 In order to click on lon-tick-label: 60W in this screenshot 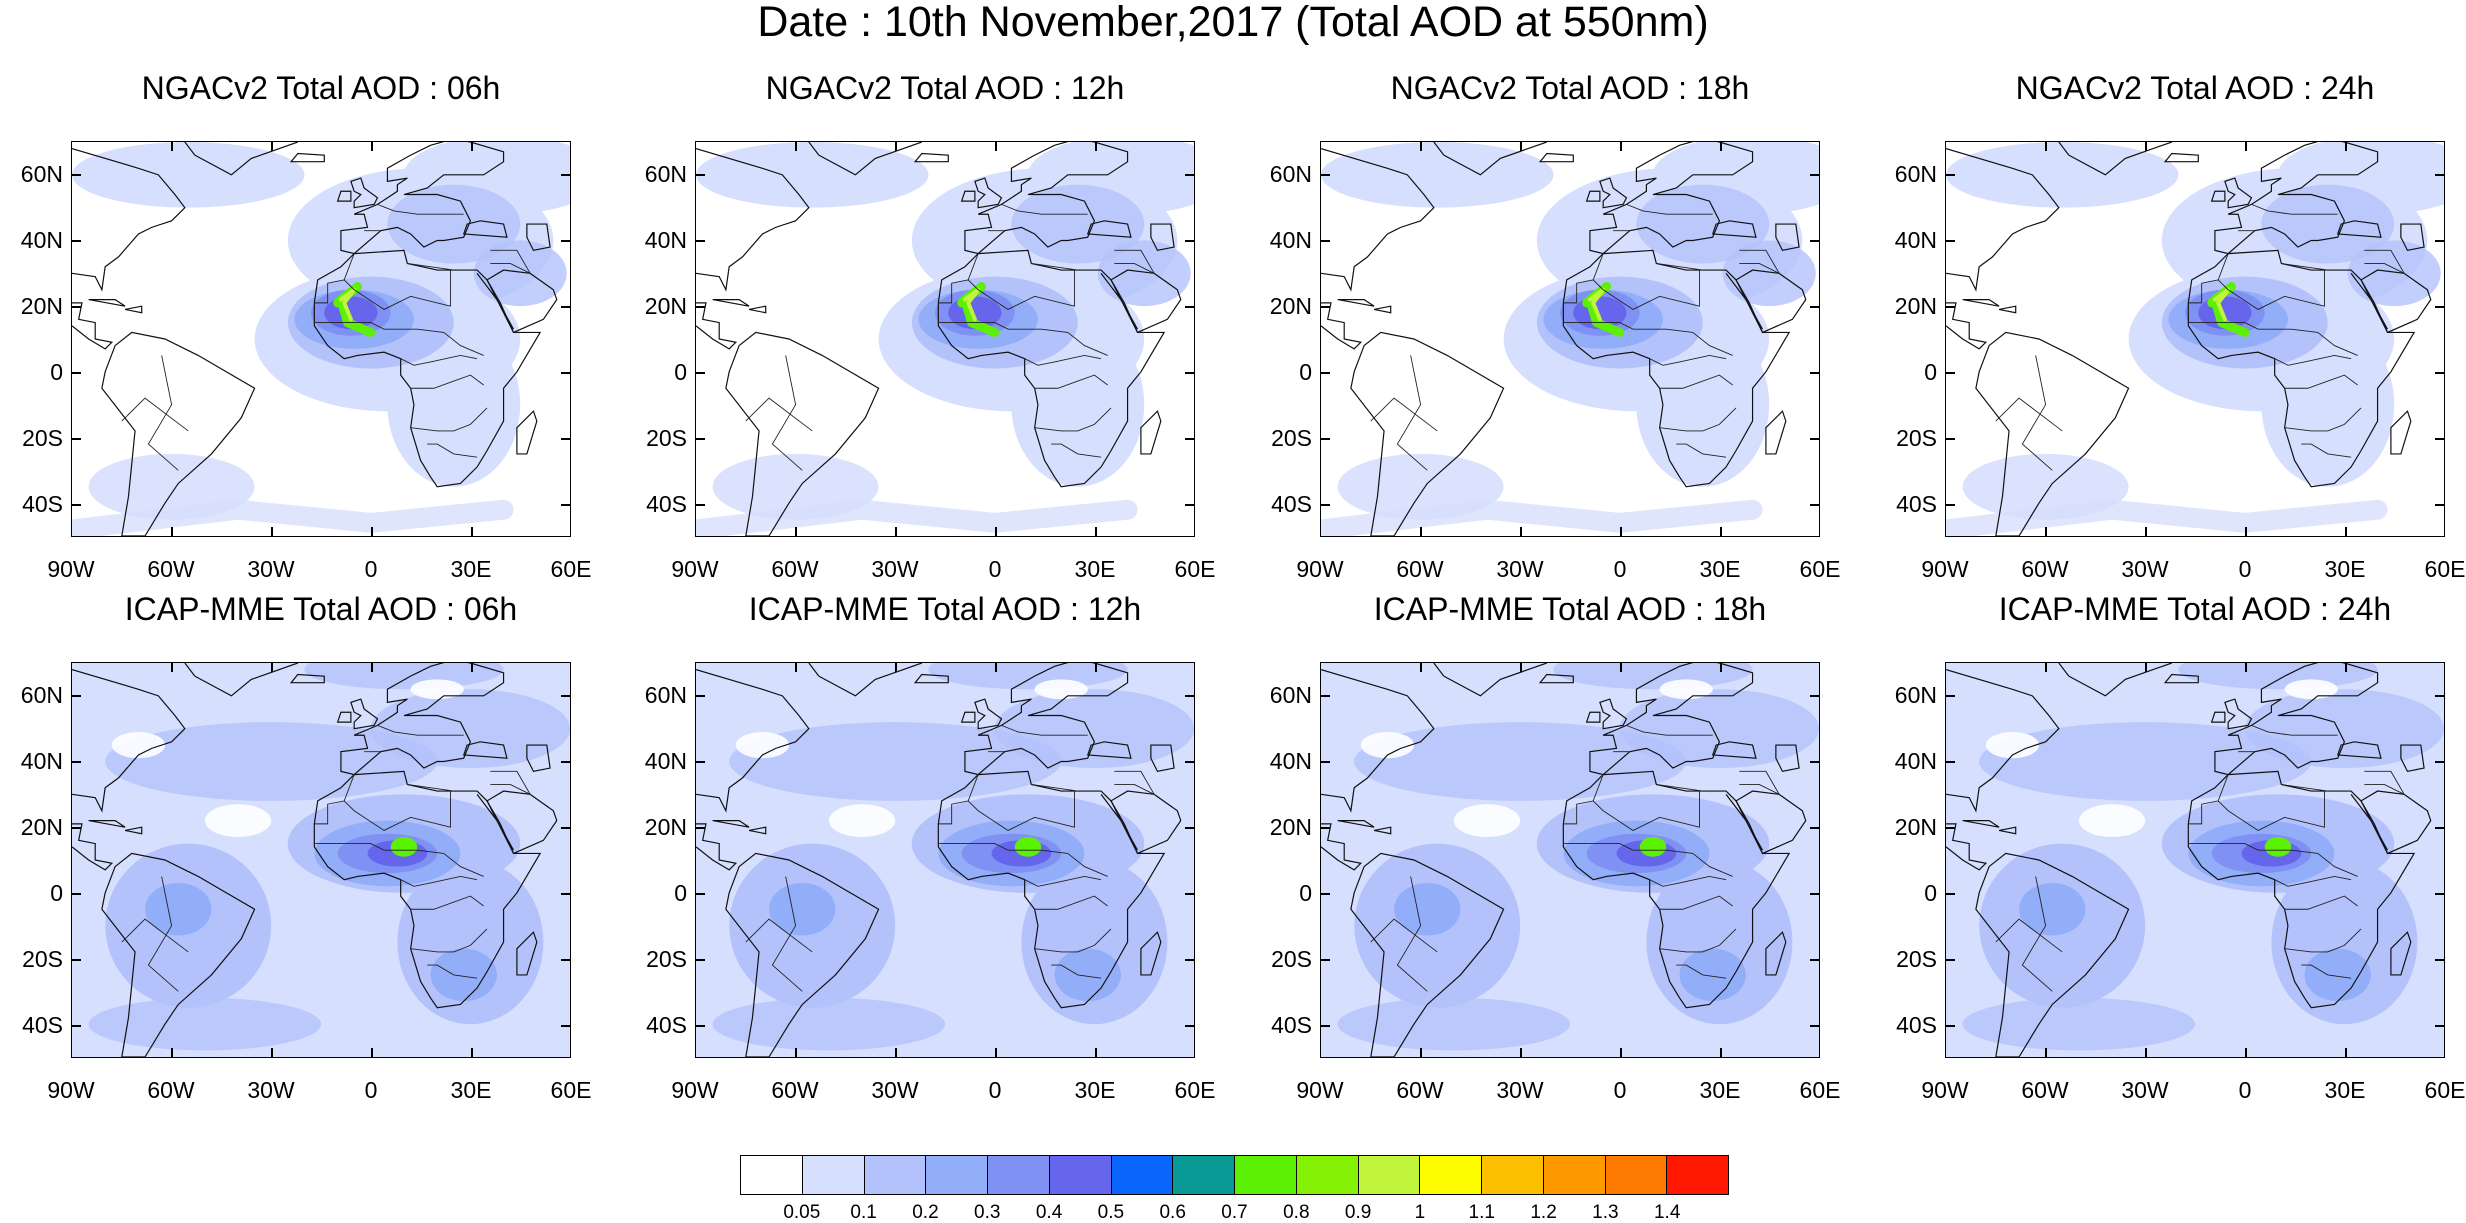, I will do `click(171, 569)`.